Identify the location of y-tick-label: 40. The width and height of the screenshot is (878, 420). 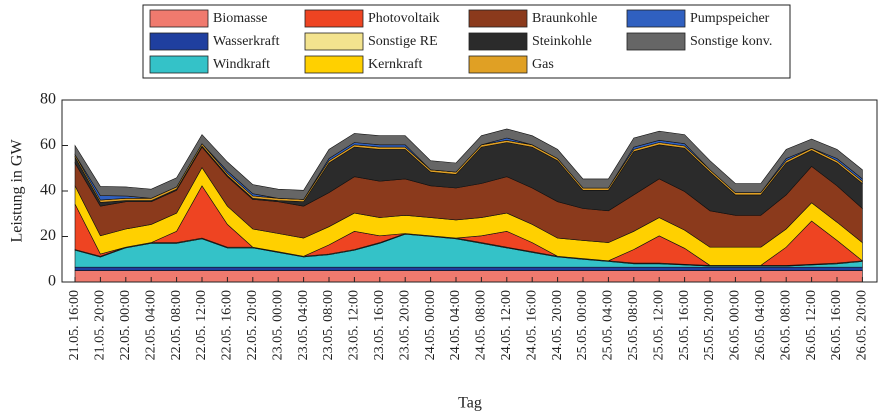
(48, 190).